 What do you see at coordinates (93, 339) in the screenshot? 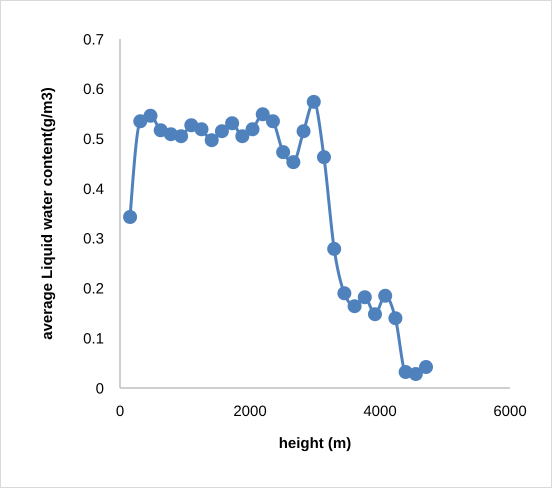
I see `y-tick-label: 0.1` at bounding box center [93, 339].